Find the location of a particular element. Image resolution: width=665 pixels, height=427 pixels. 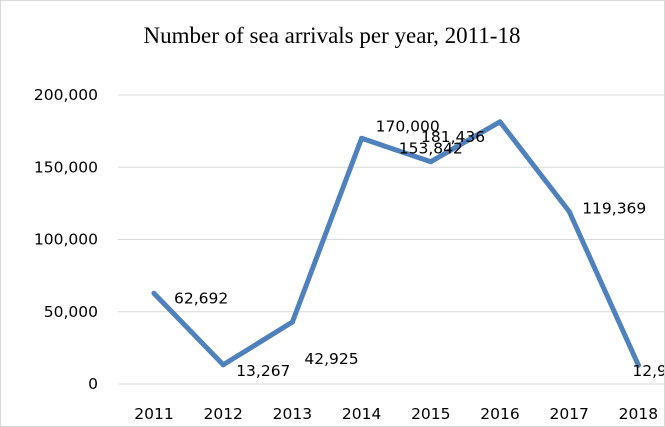

chart-title: Number of sea arrivals per year, 2011-18 is located at coordinates (332, 35).